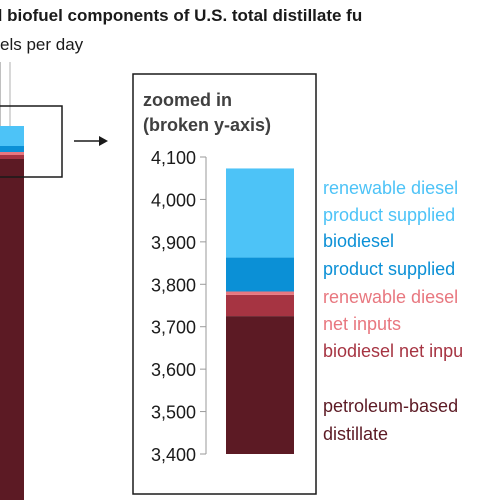 The width and height of the screenshot is (500, 500). What do you see at coordinates (362, 324) in the screenshot?
I see `legend-item-renewable-diesel-net-inputs: net inputs` at bounding box center [362, 324].